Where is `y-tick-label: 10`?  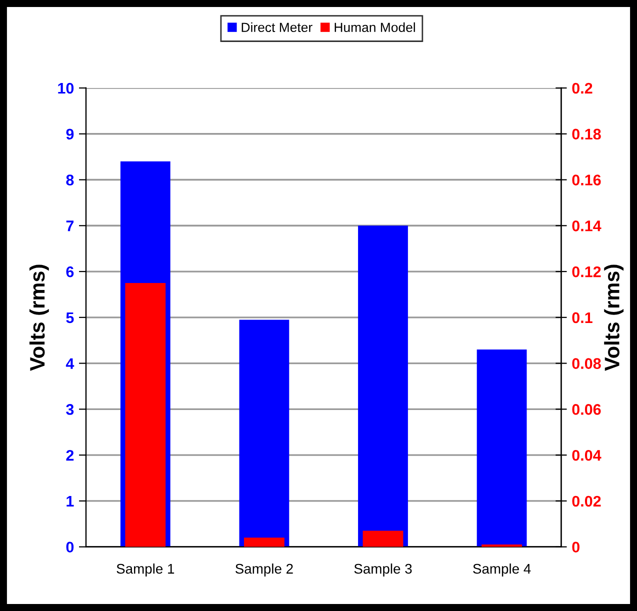
y-tick-label: 10 is located at coordinates (66, 88).